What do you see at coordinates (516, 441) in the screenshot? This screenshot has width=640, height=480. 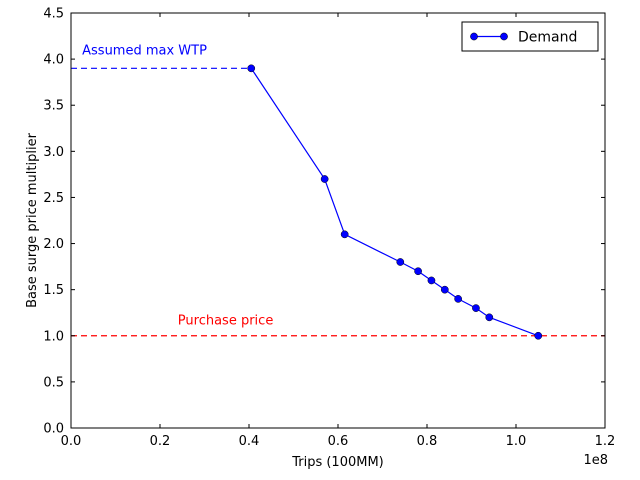 I see `x-tick-label: 1.0` at bounding box center [516, 441].